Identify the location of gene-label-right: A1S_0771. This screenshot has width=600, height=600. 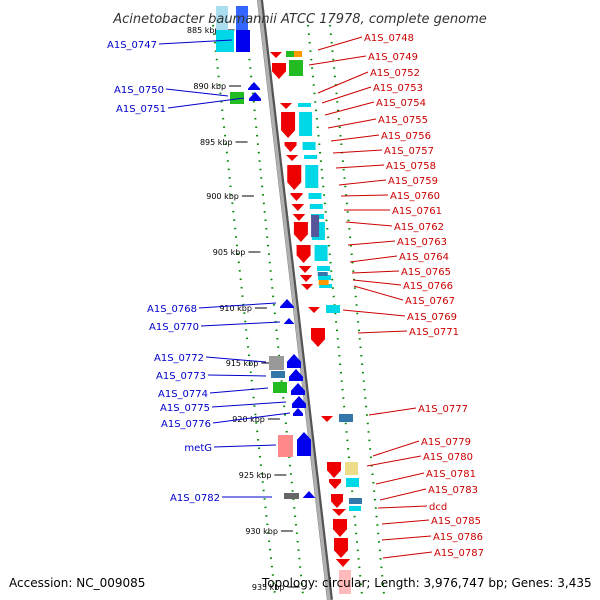
(434, 332).